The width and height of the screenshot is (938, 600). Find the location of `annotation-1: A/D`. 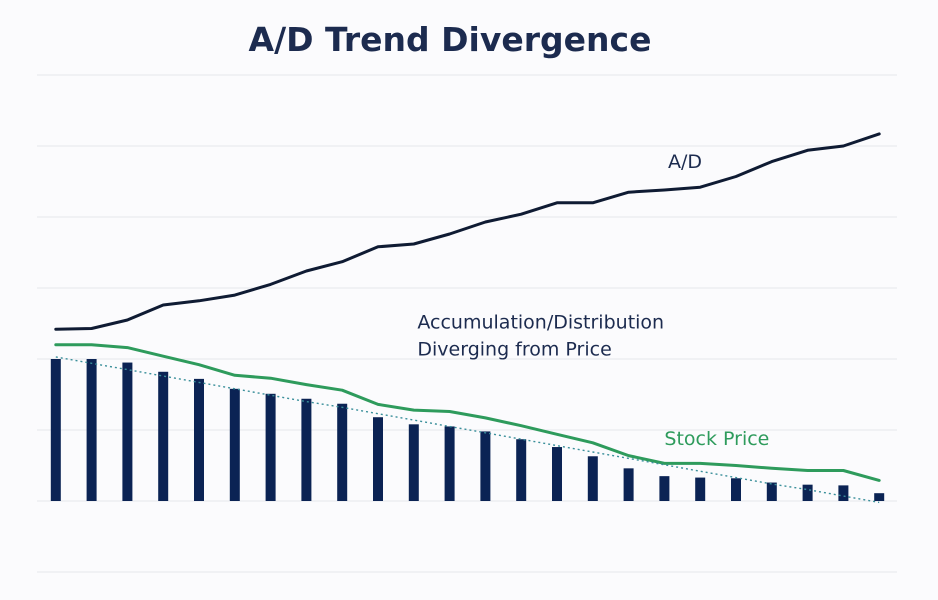

annotation-1: A/D is located at coordinates (685, 162).